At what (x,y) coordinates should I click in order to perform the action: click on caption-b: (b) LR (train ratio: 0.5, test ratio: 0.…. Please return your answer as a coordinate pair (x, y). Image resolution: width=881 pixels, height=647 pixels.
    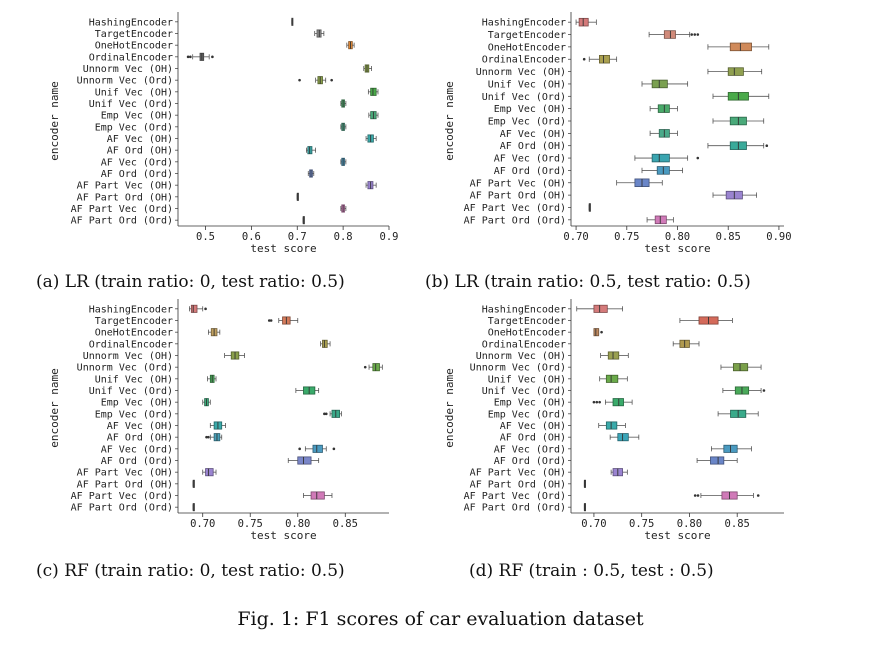
    Looking at the image, I should click on (588, 282).